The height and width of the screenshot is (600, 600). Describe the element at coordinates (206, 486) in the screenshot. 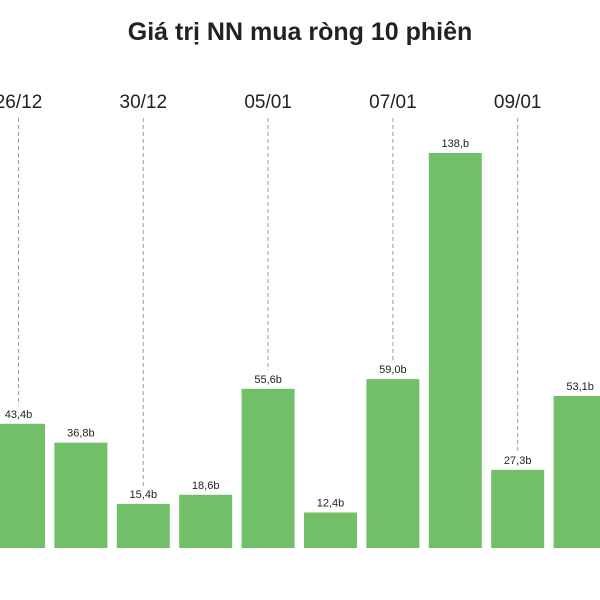

I see `bar-value-label: 18,6b` at that location.